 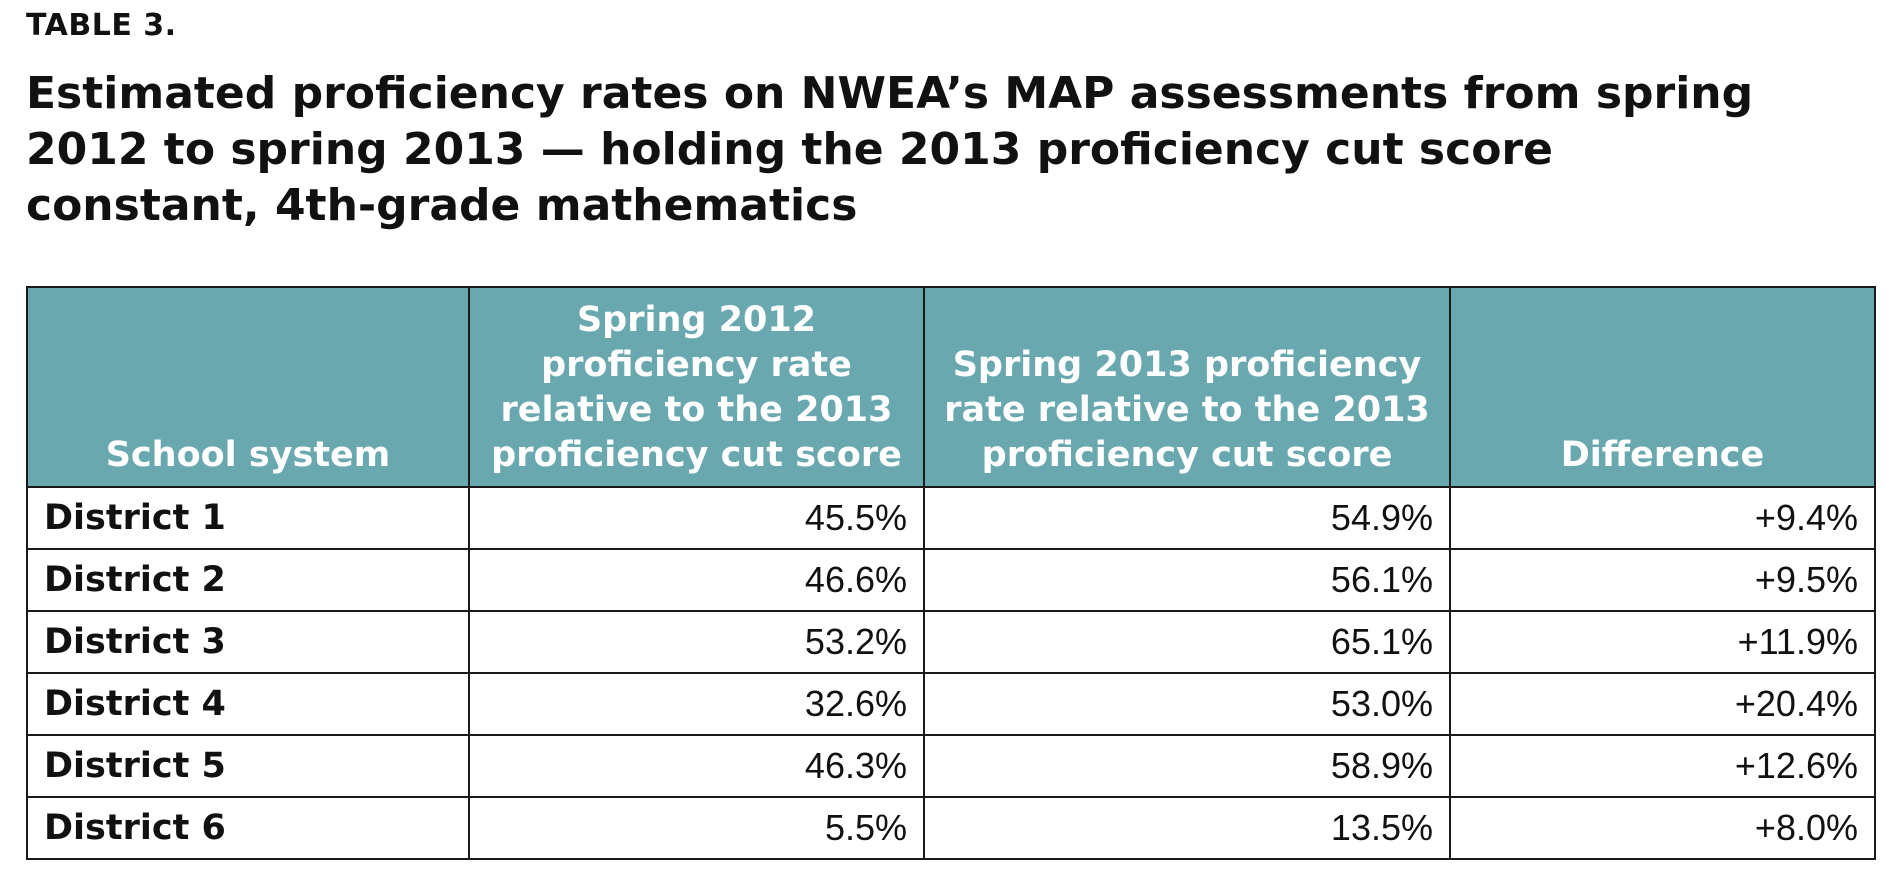 I want to click on district-name-cell: District 1, so click(x=248, y=518).